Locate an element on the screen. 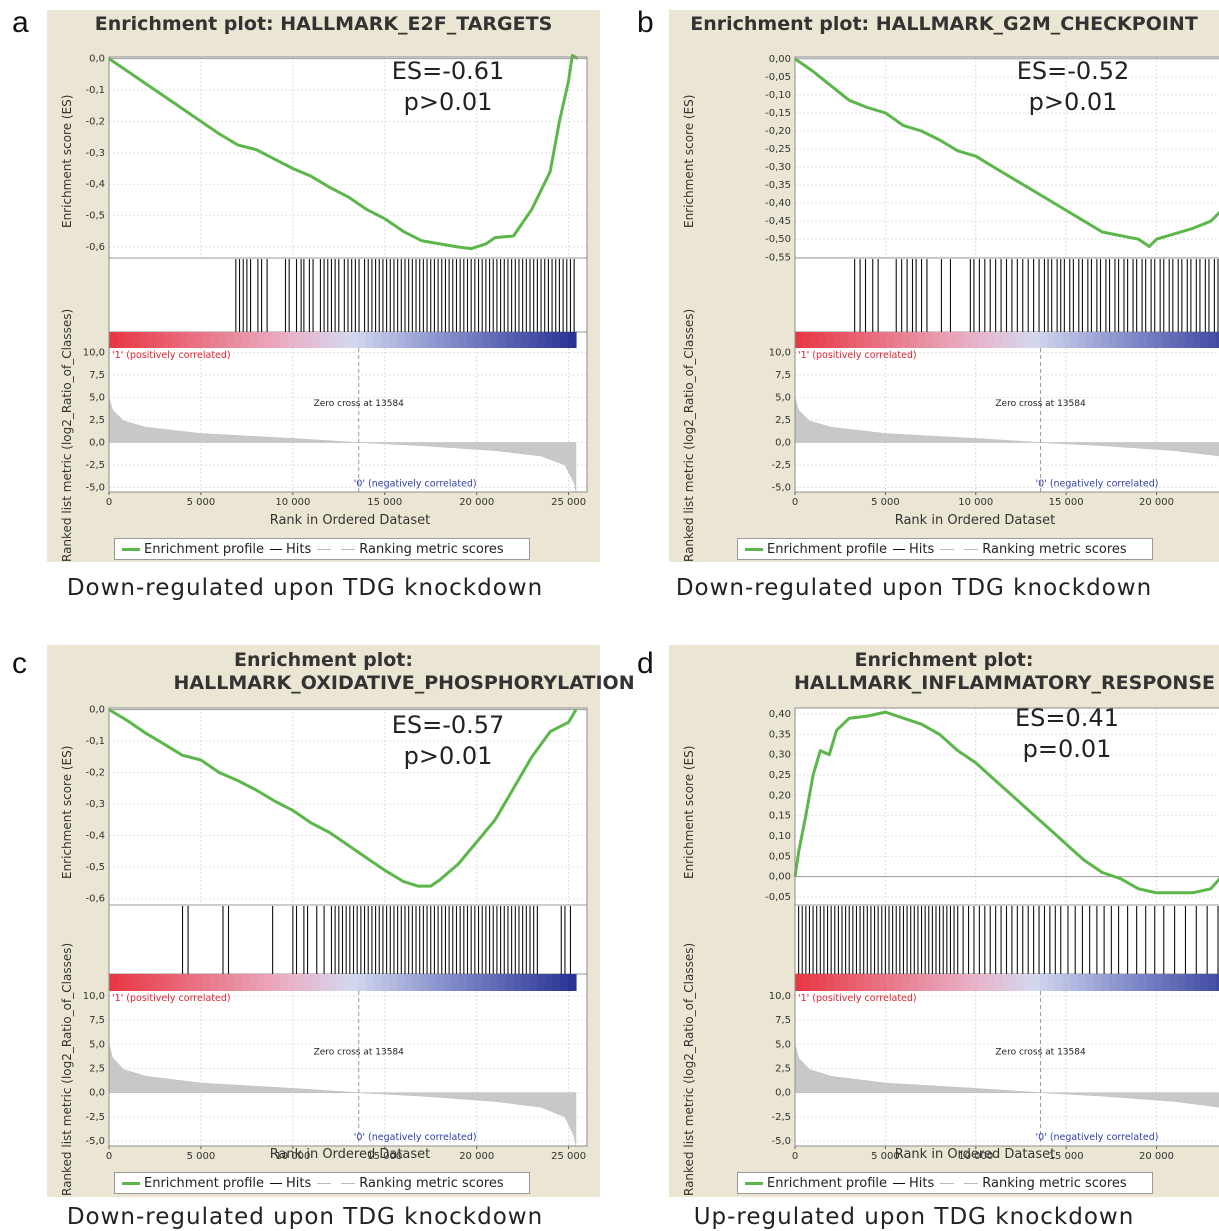  plot-title: Enrichment plot: HALLMARK_E2F_TARGETS is located at coordinates (323, 24).